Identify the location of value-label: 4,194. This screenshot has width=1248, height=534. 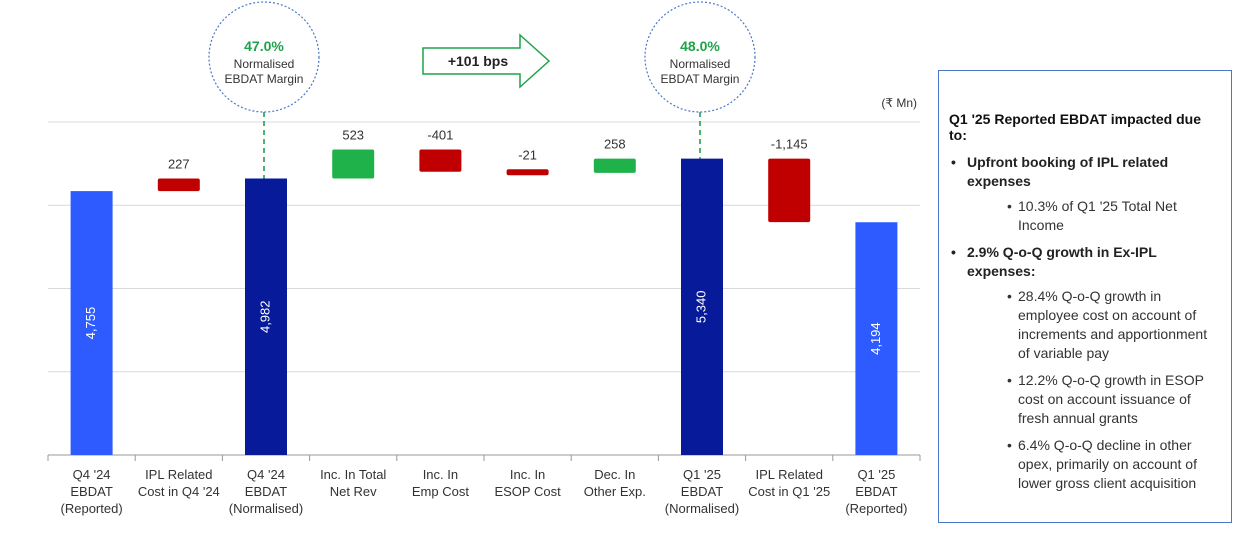
(875, 338).